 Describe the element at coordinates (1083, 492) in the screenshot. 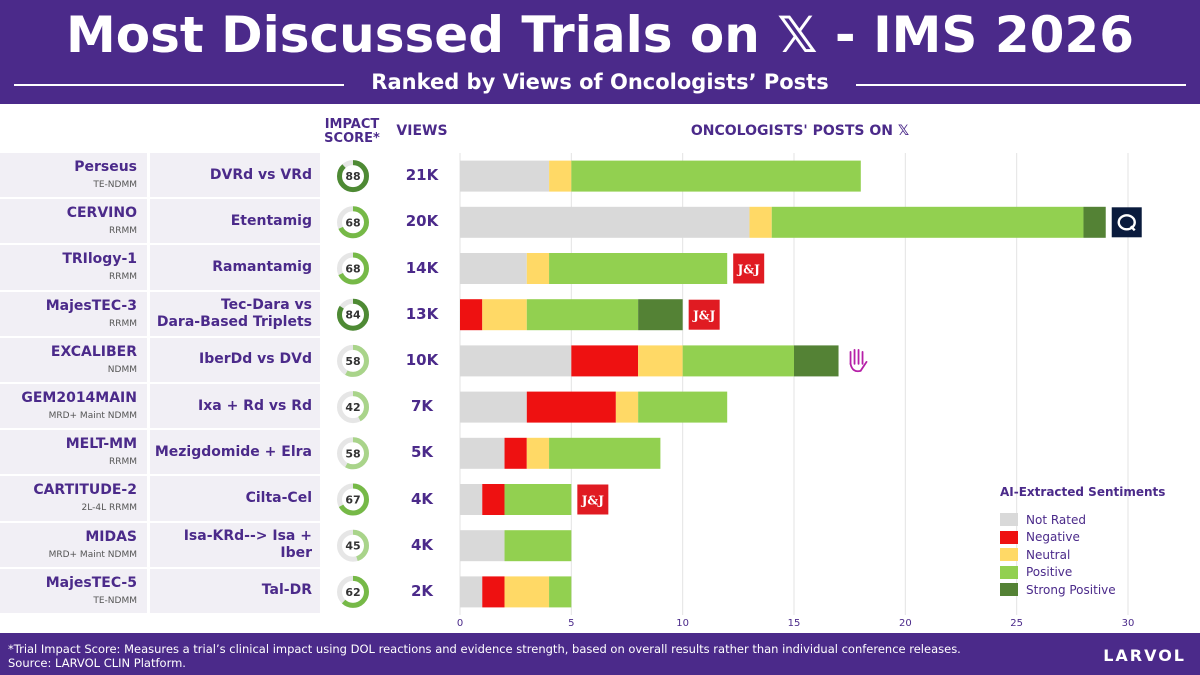

I see `legend-title: AI-Extracted Sentiments` at that location.